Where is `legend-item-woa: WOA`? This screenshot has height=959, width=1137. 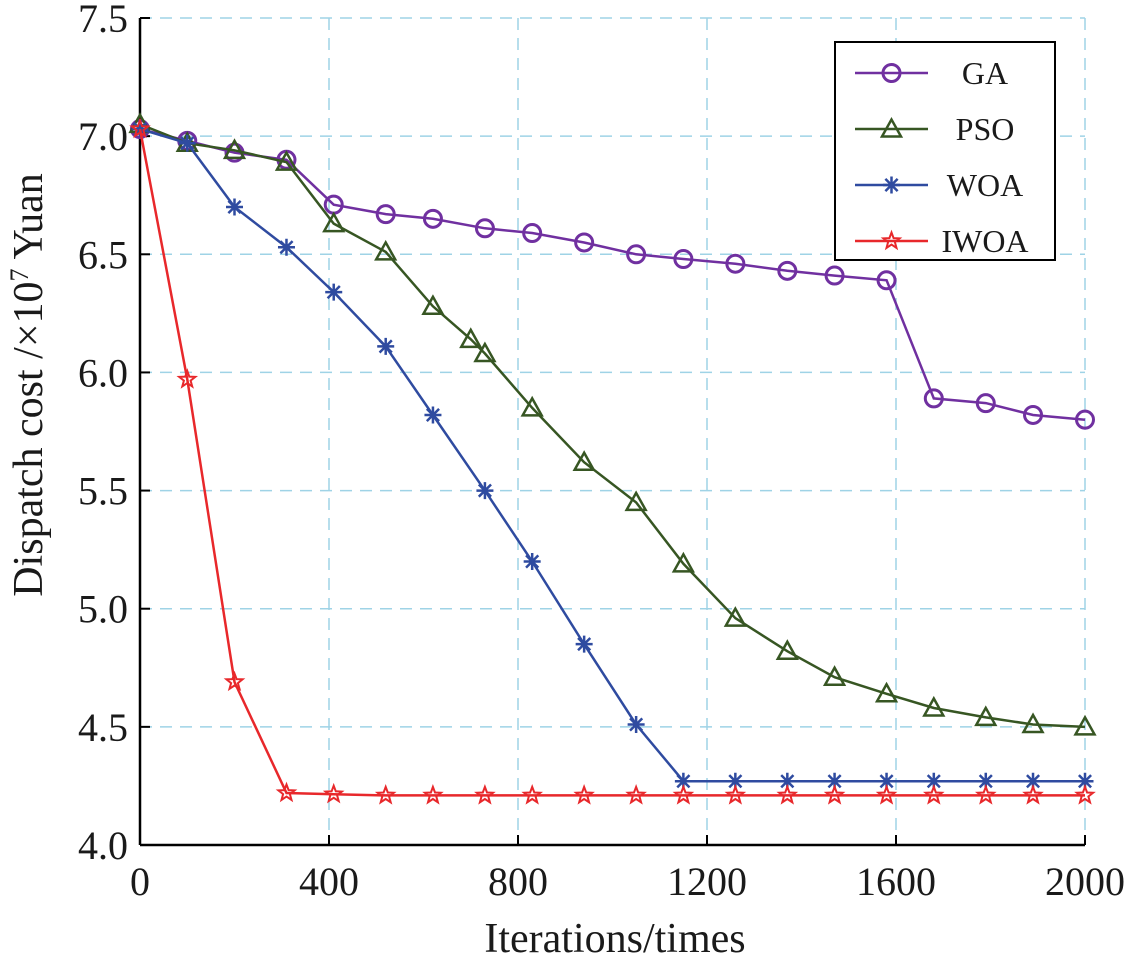
legend-item-woa: WOA is located at coordinates (939, 185).